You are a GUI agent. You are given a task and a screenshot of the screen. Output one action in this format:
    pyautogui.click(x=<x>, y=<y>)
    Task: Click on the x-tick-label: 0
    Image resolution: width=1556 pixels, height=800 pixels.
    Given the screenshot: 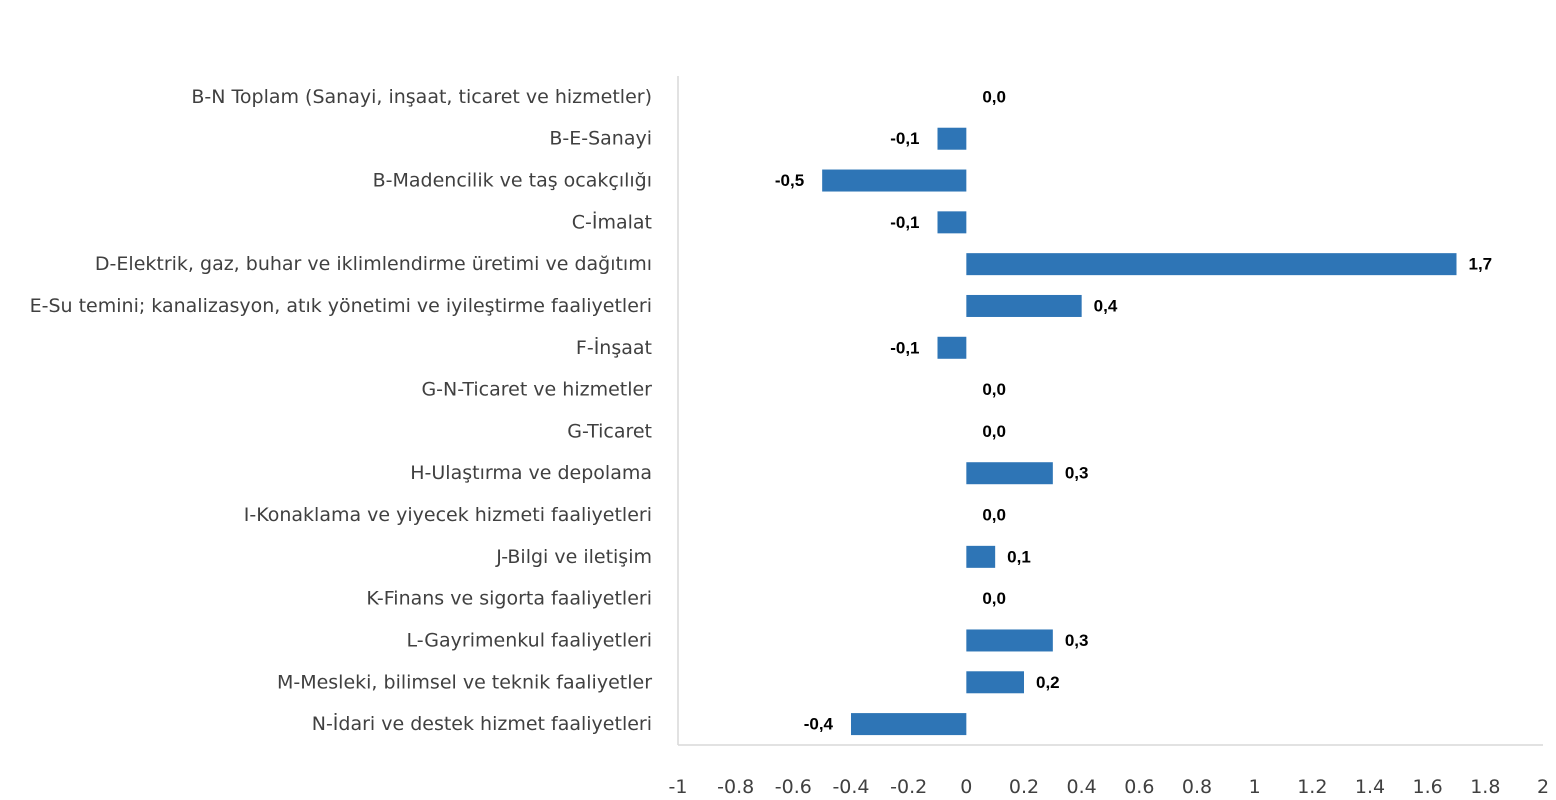 What is the action you would take?
    pyautogui.click(x=966, y=787)
    